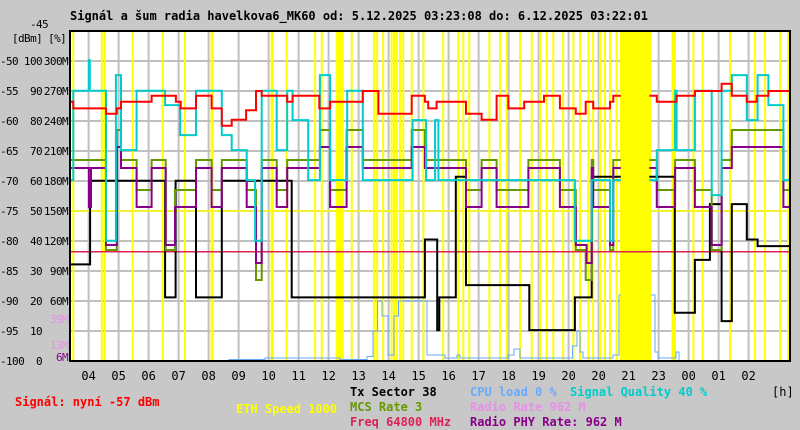 The image size is (800, 430). What do you see at coordinates (9, 211) in the screenshot?
I see `y-label-dbm: -75` at bounding box center [9, 211].